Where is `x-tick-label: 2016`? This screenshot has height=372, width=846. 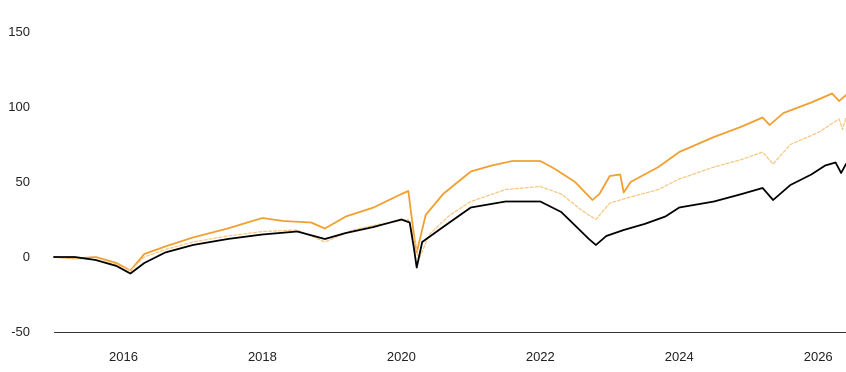 x-tick-label: 2016 is located at coordinates (123, 356).